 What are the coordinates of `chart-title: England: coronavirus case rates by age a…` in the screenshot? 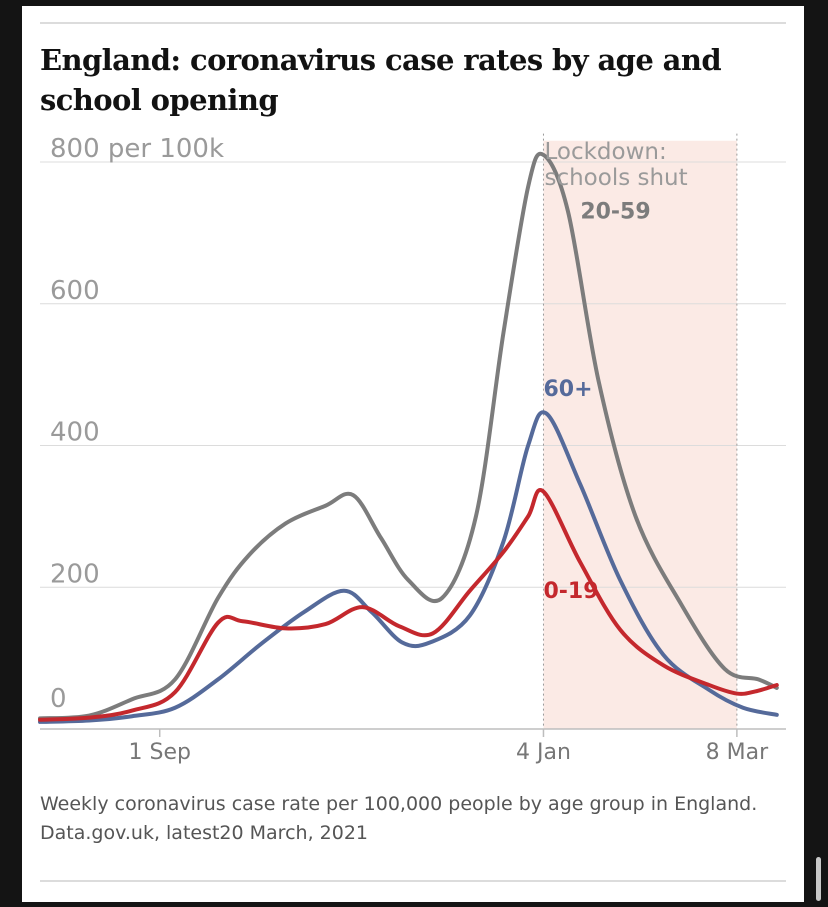 It's located at (381, 80).